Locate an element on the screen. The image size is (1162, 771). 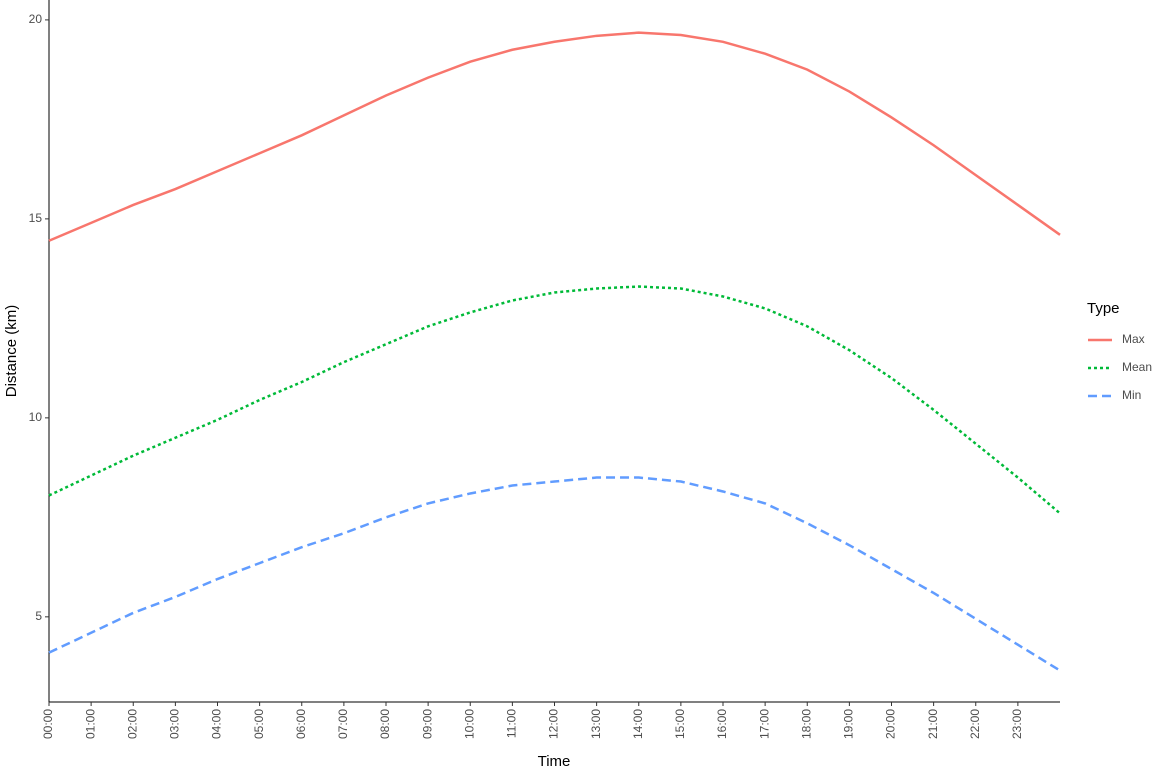
x-tick-label: 10:00 is located at coordinates (469, 724).